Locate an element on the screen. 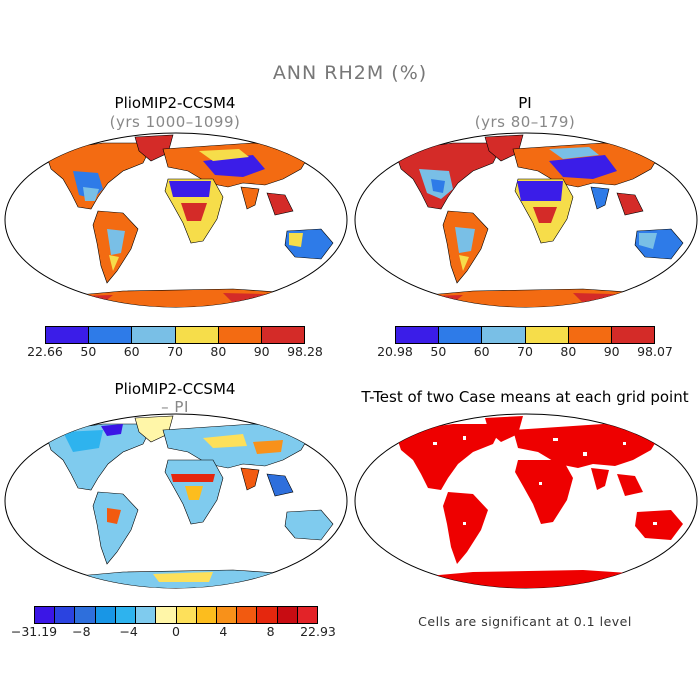 Image resolution: width=700 pixels, height=700 pixels. panel-tl-subtitle: (yrs 1000–1099) is located at coordinates (175, 122).